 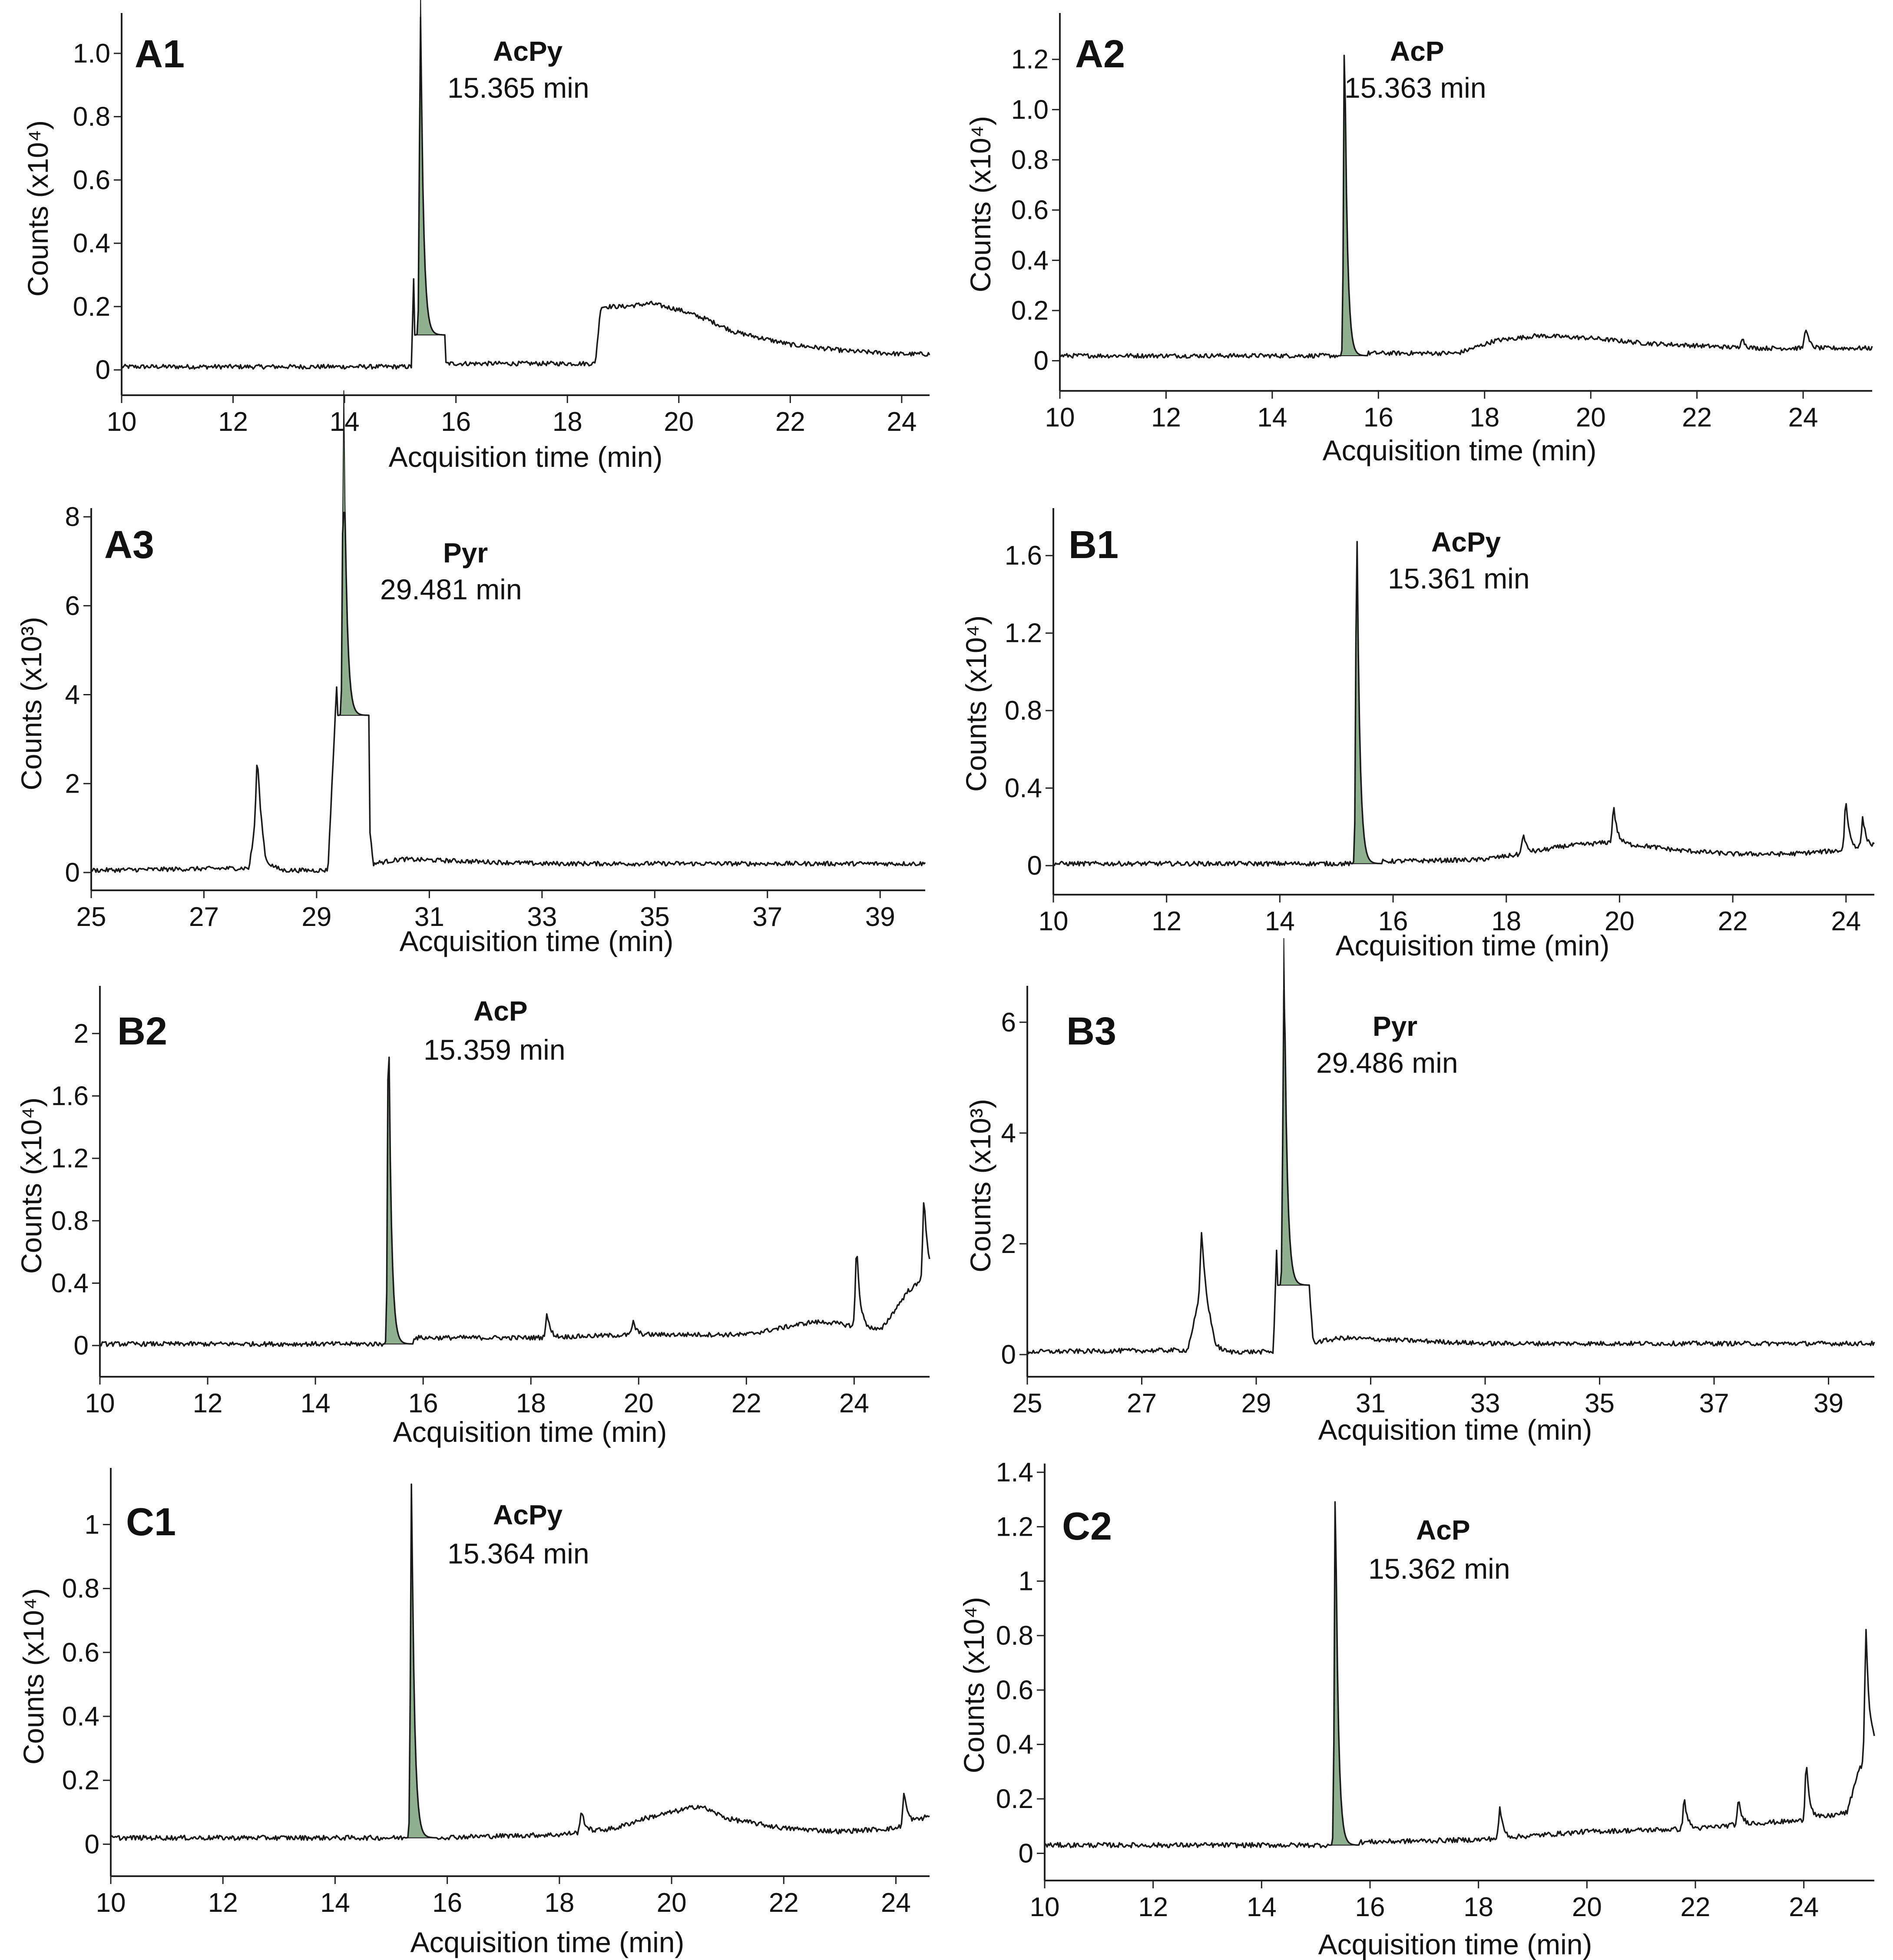 I want to click on panel-a2-y-tick-label: 1.2, so click(x=1030, y=60).